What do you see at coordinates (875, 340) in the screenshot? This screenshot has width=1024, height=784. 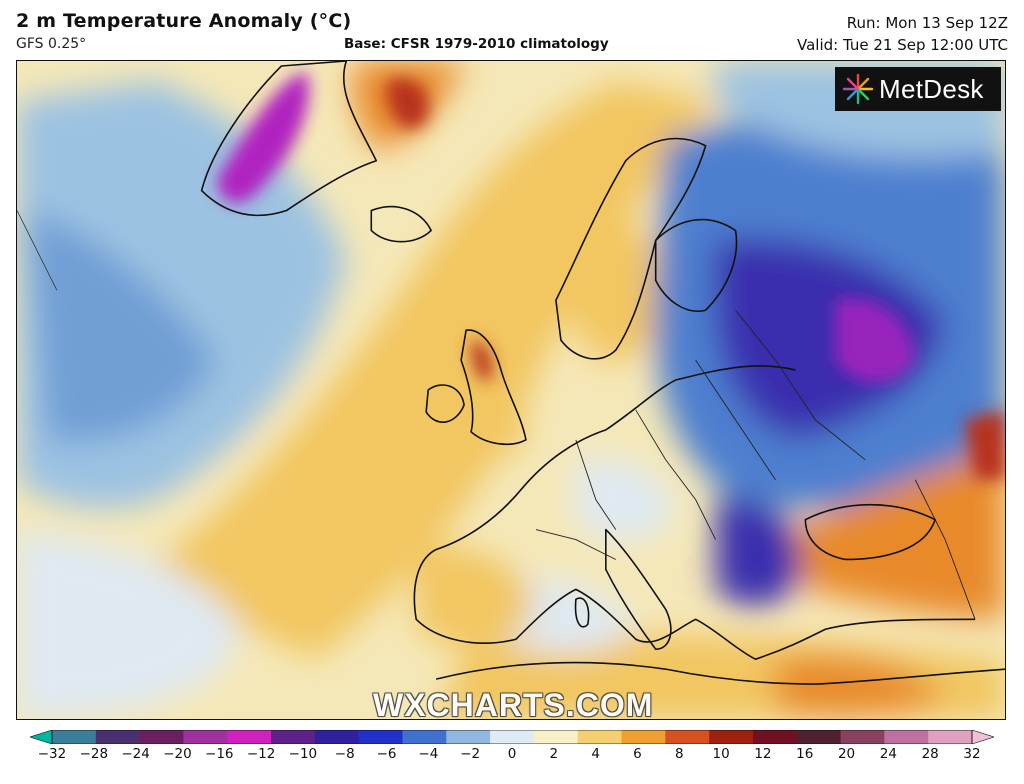 I see `very-cold-russia-core` at bounding box center [875, 340].